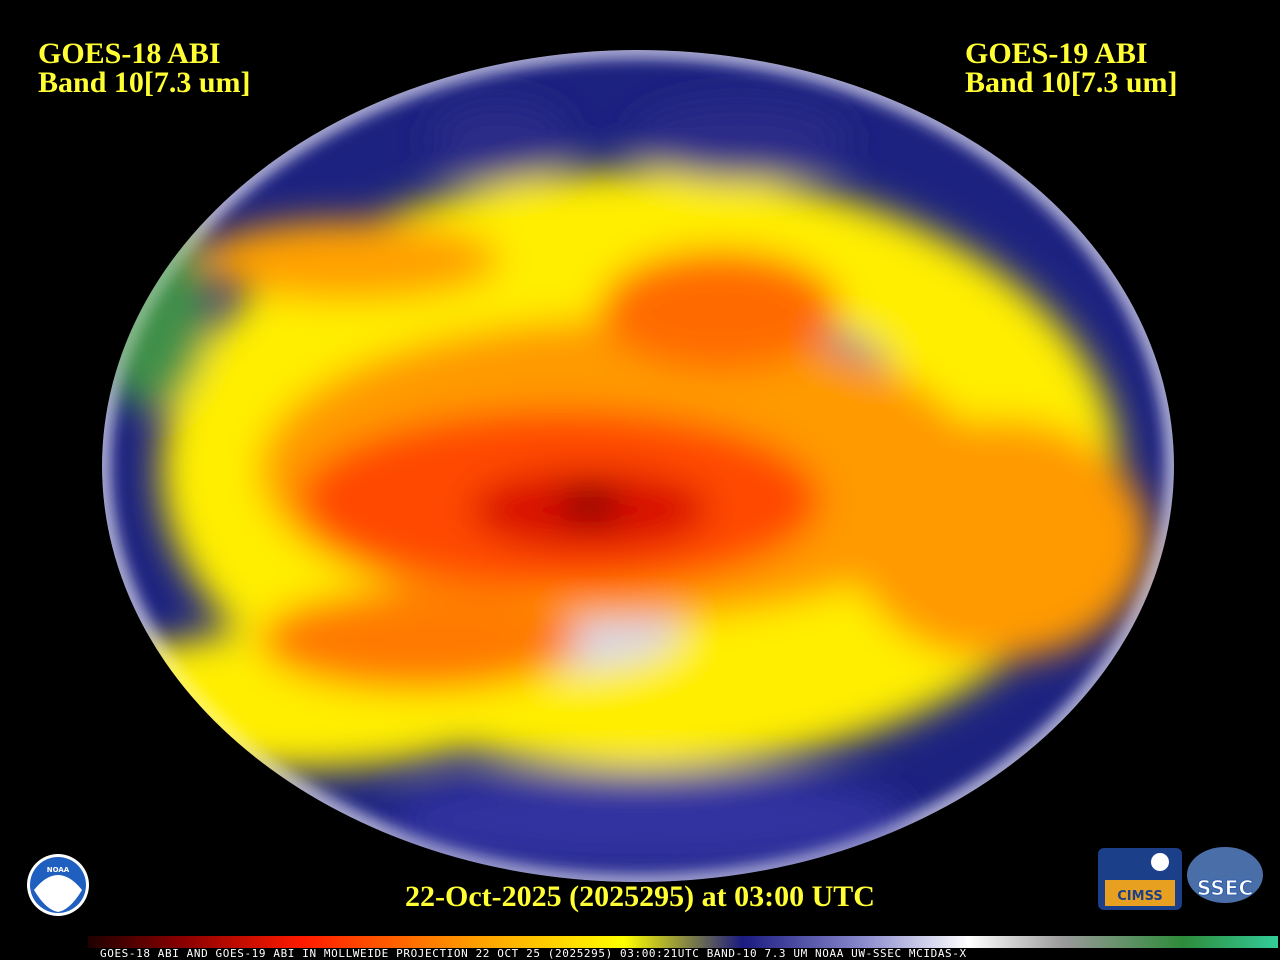 The image size is (1280, 960). I want to click on cimss-logo: CIMSS, so click(1140, 879).